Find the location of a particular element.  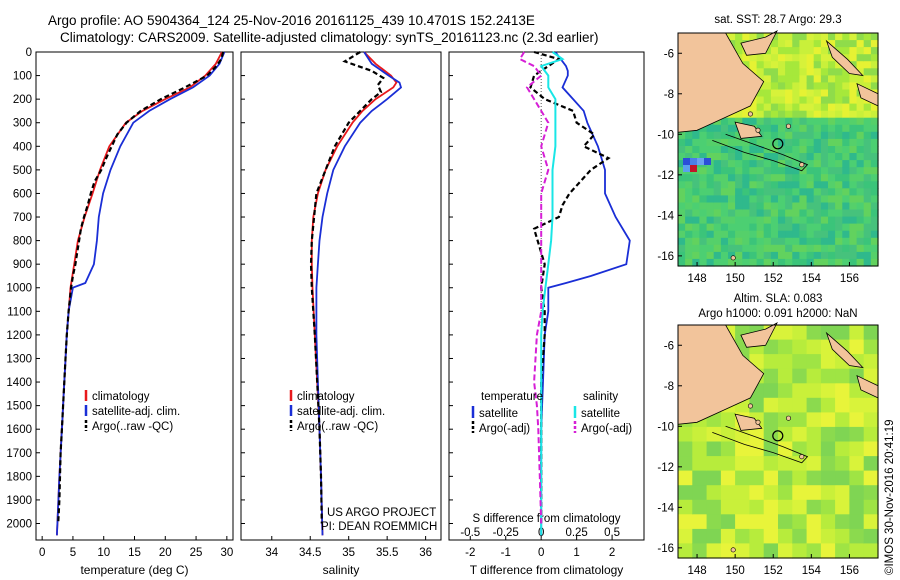

sst-map-anomaly-cell is located at coordinates (693, 161).